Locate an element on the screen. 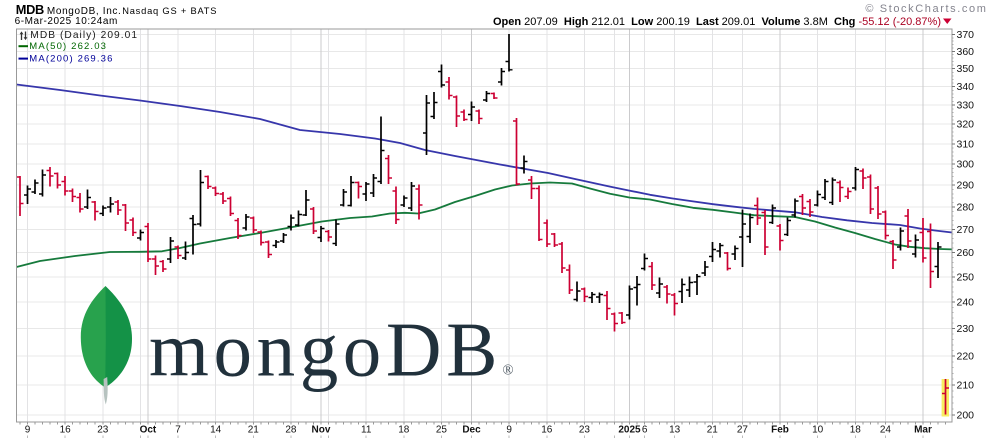  svg-text: MA(50) 262.03 is located at coordinates (68, 46).